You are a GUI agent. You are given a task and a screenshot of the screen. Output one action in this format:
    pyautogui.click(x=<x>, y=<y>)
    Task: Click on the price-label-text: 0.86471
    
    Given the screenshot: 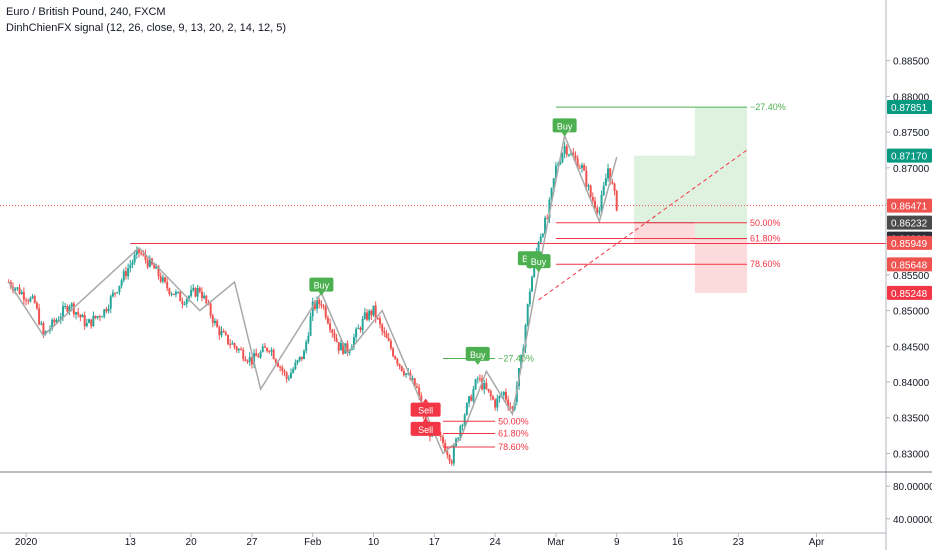 What is the action you would take?
    pyautogui.click(x=909, y=207)
    